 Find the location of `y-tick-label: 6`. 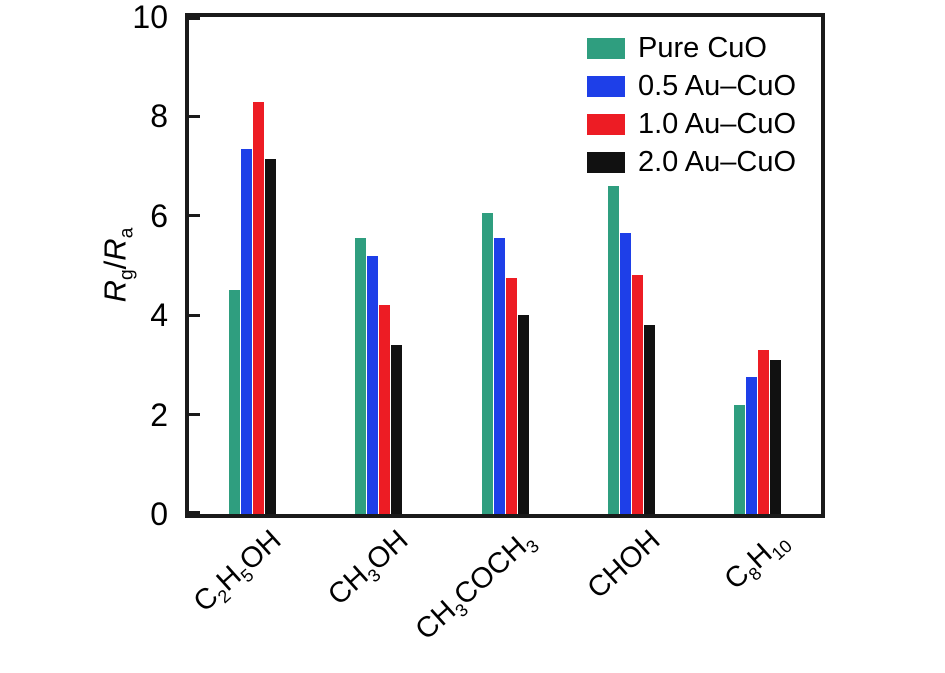

y-tick-label: 6 is located at coordinates (159, 215).